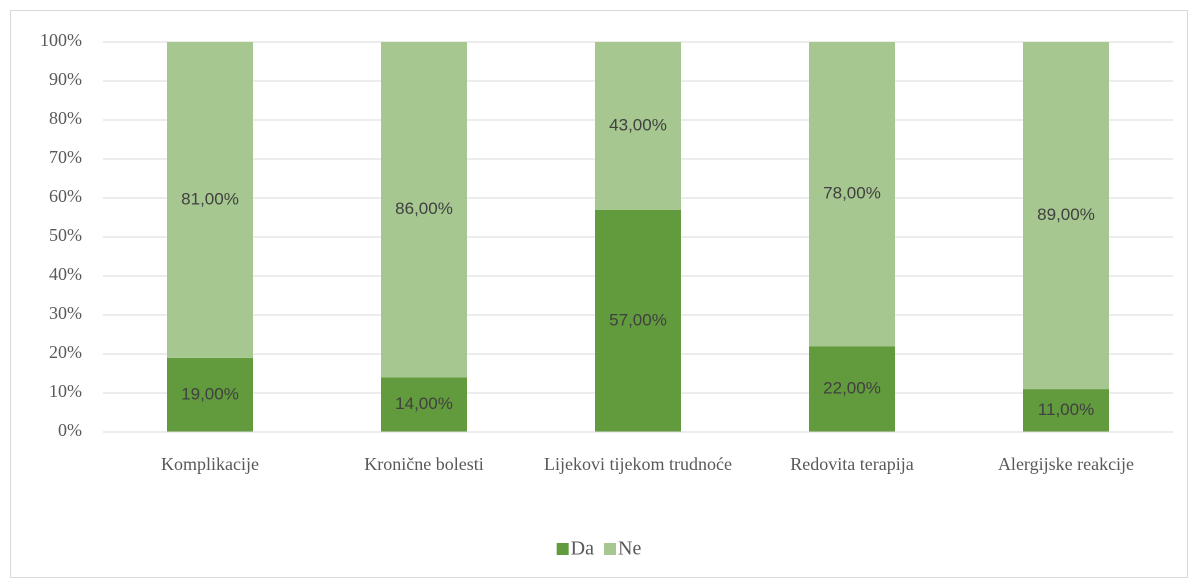  What do you see at coordinates (65, 391) in the screenshot?
I see `y-tick-label: 10%` at bounding box center [65, 391].